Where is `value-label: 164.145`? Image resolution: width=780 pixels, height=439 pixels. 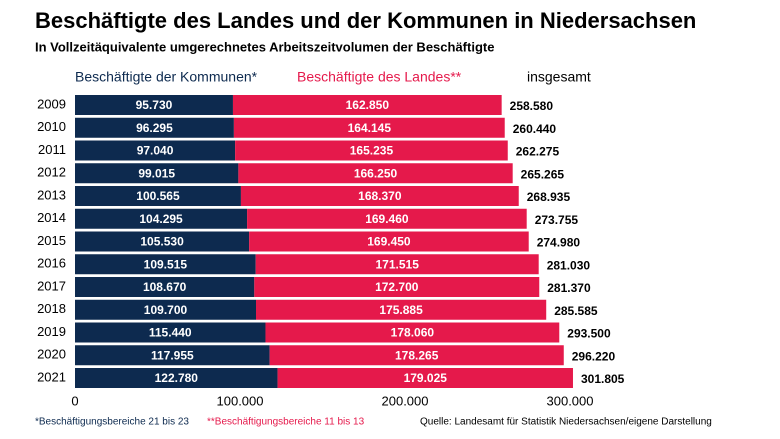 value-label: 164.145 is located at coordinates (370, 128).